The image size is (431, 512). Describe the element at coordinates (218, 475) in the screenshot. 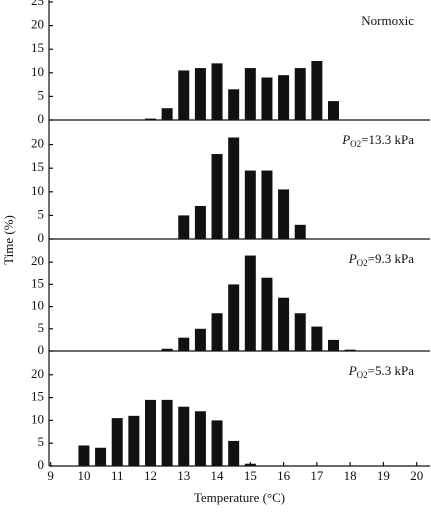

I see `x-tick-label: 14` at that location.